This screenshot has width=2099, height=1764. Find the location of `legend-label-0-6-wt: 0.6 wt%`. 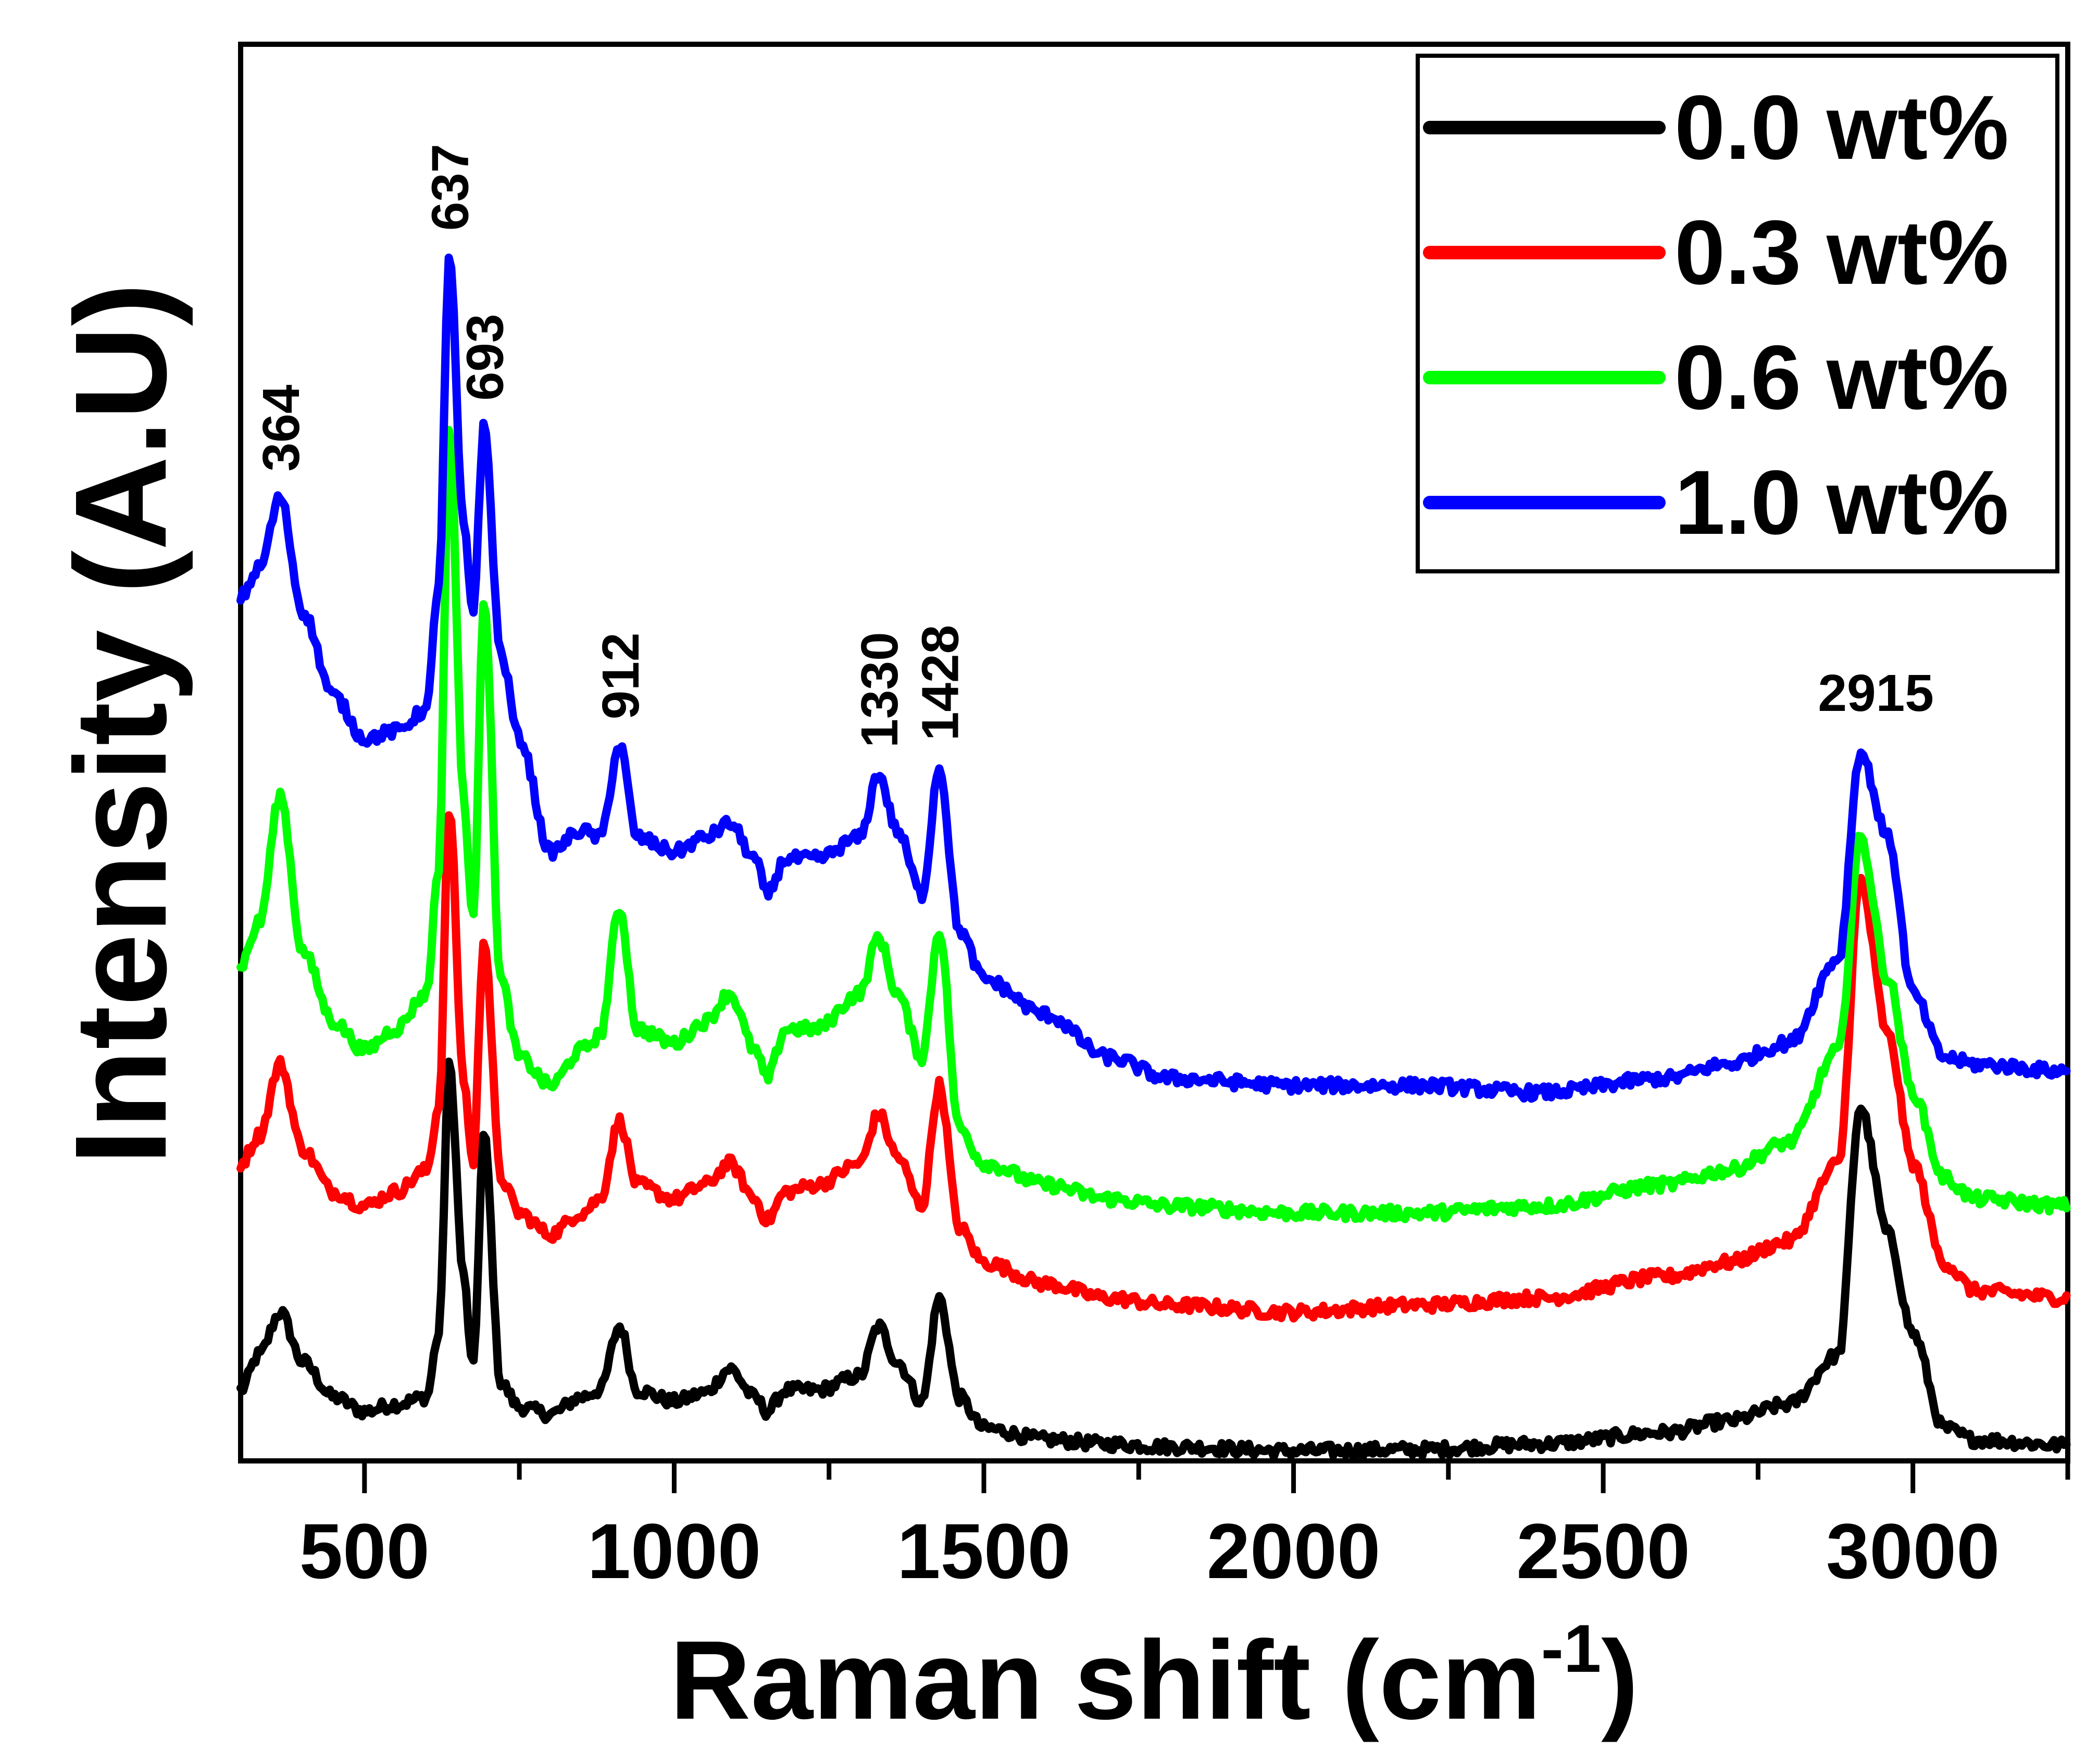

legend-label-0-6-wt: 0.6 wt% is located at coordinates (1842, 378).